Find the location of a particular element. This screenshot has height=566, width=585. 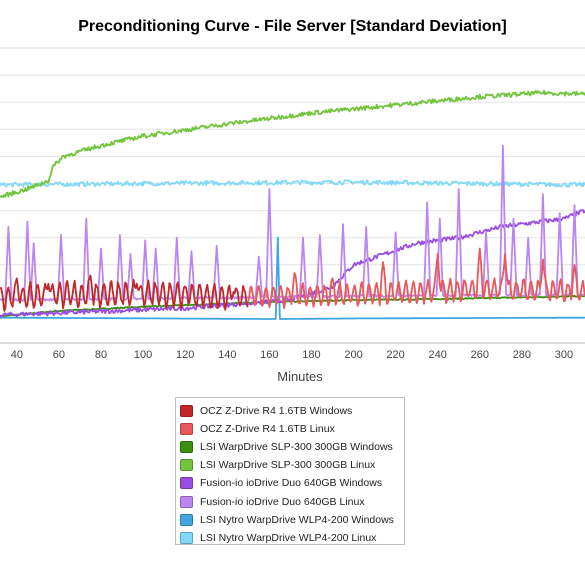

legend-item: Fusion-io ioDrive Duo 640GB Linux is located at coordinates (292, 501).